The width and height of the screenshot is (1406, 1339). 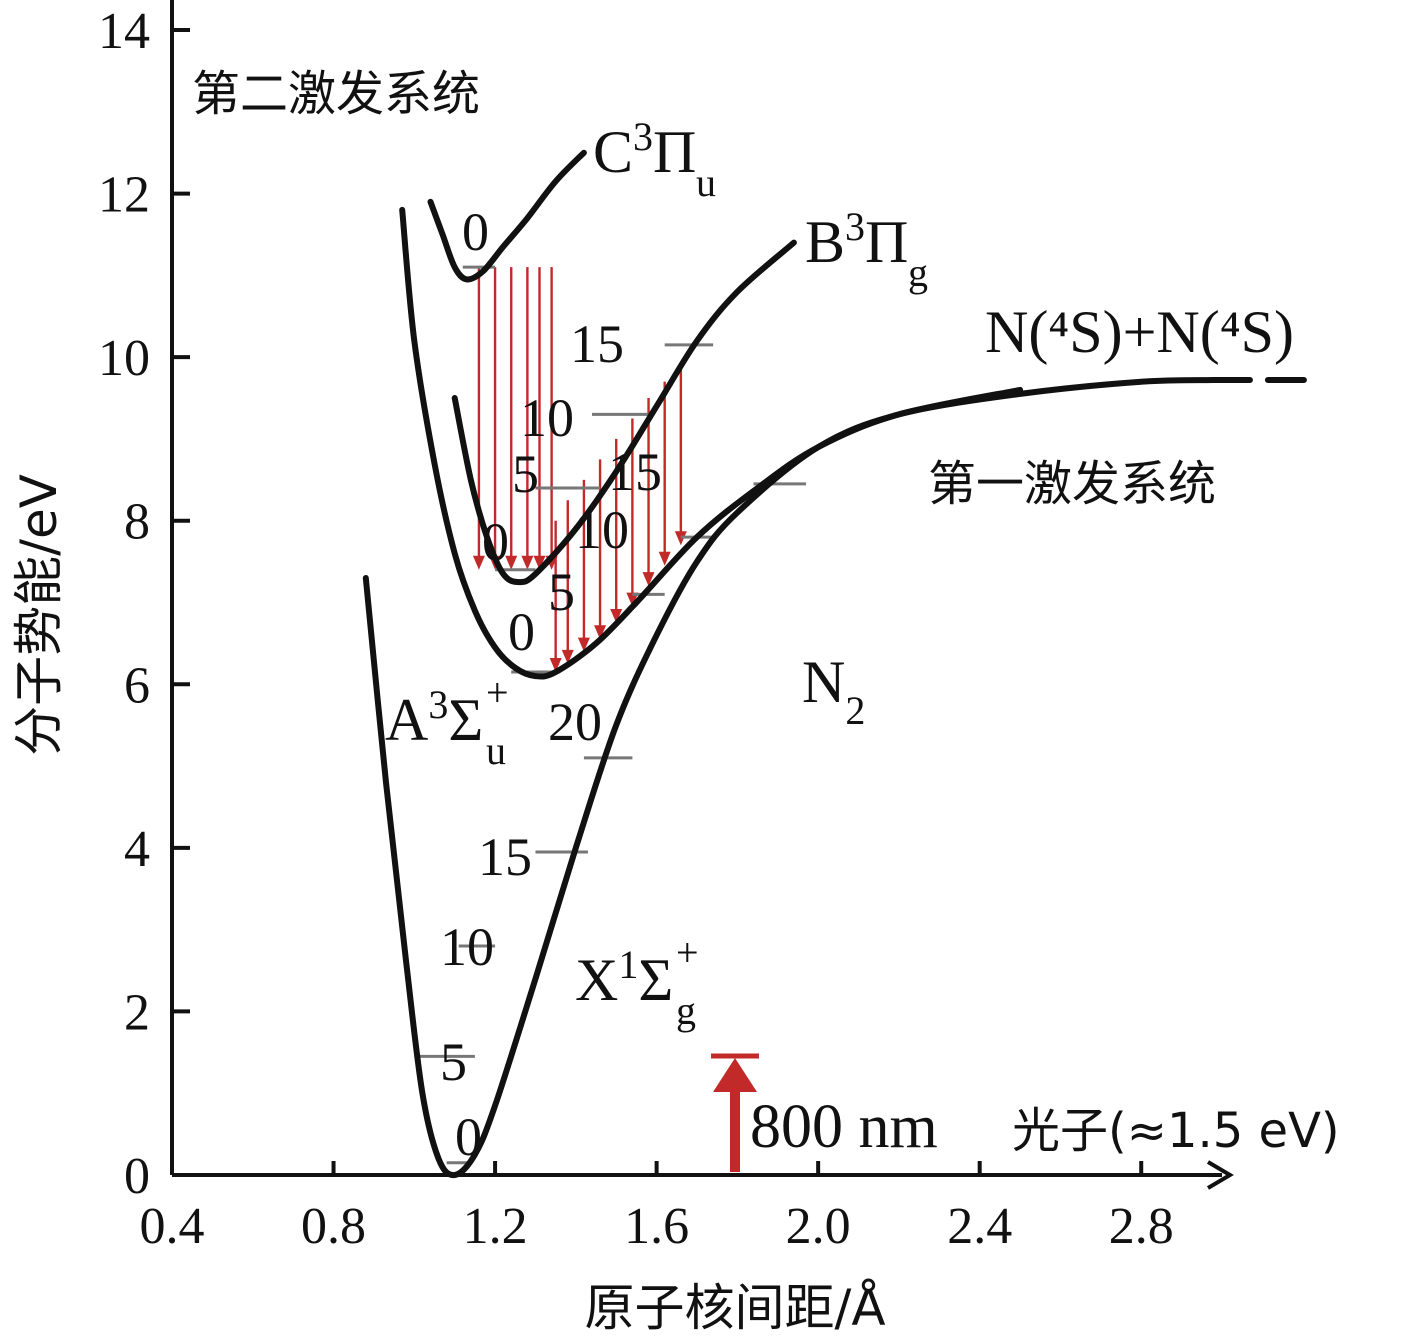 I want to click on photon-wavelength-label: 800 nm, so click(x=844, y=1127).